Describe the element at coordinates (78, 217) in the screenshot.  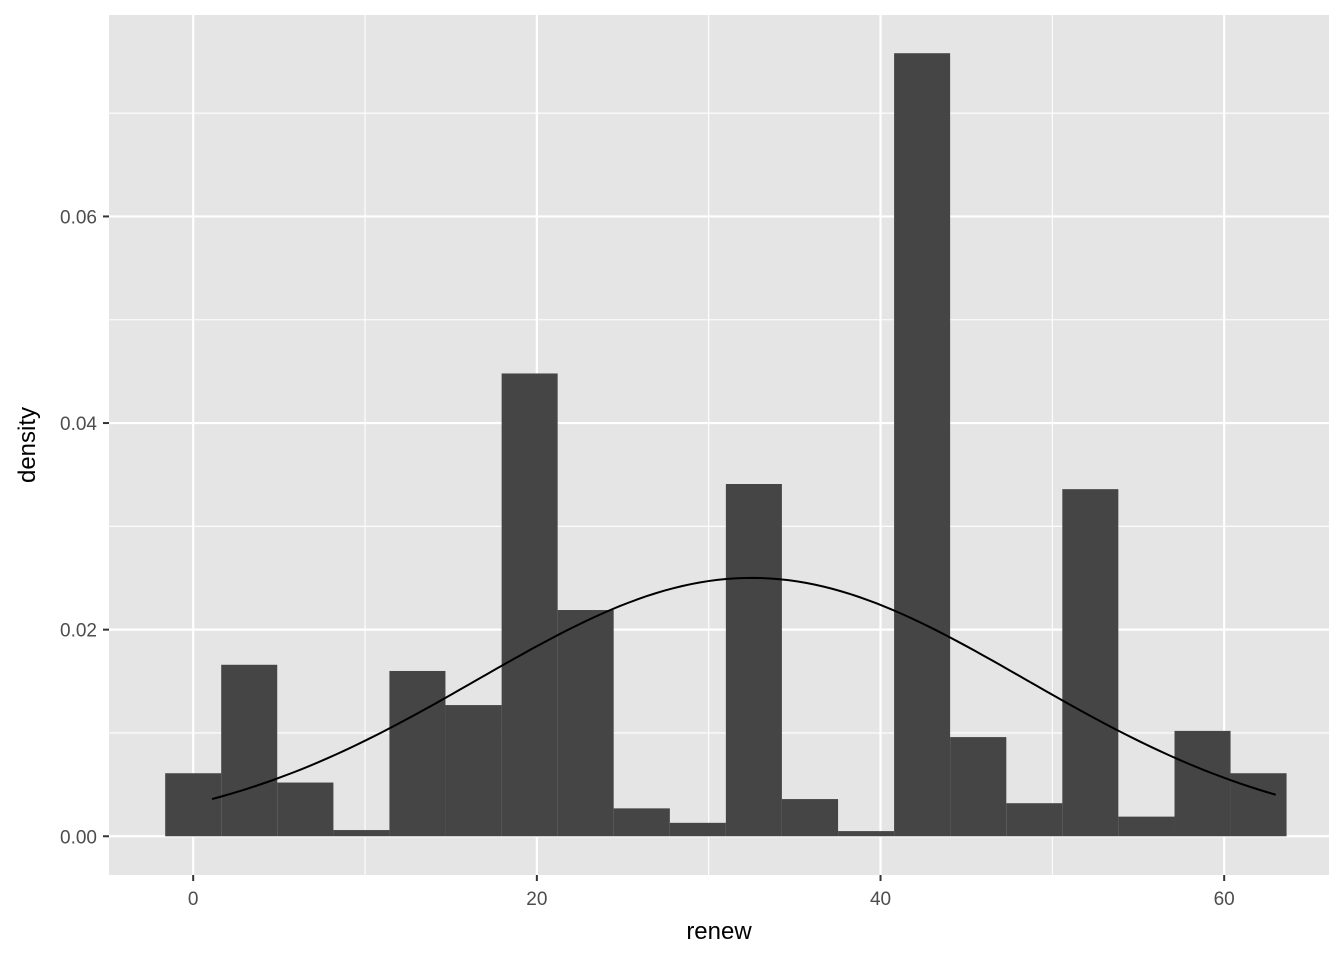
I see `y-tick-label: 0.06` at that location.